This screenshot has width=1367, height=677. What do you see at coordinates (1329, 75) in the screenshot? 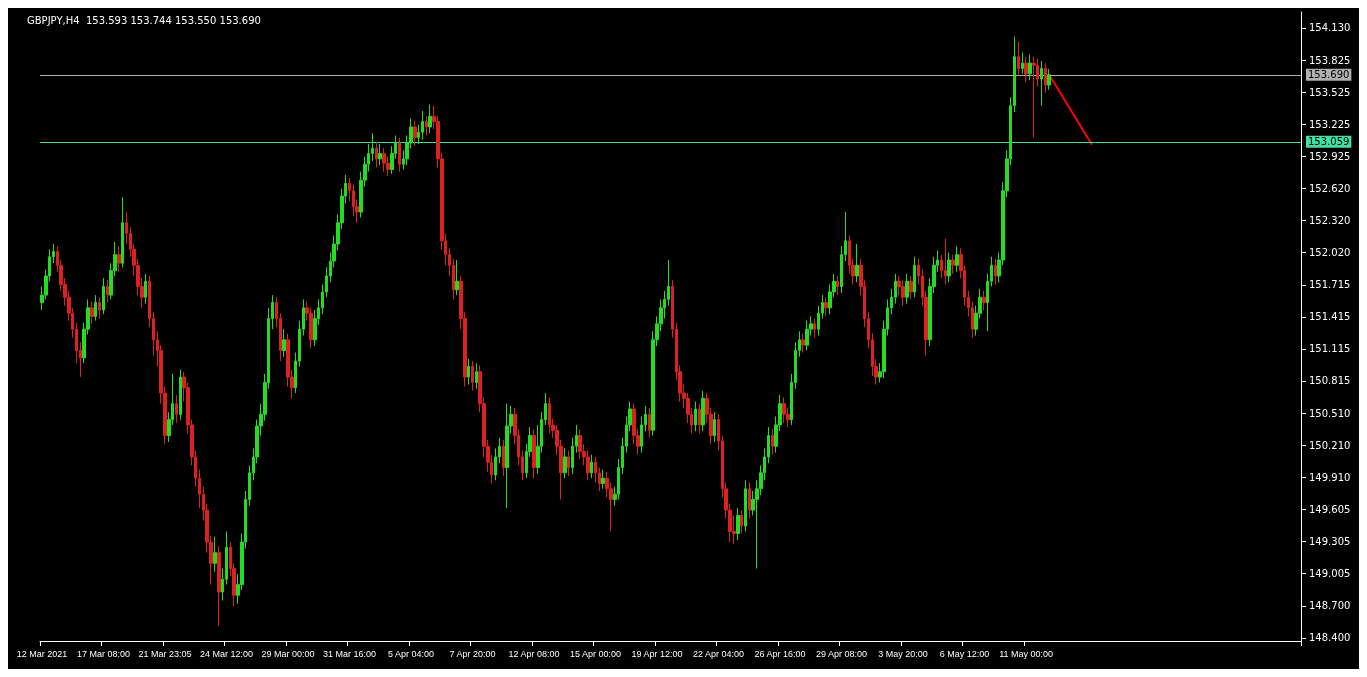
I see `ref-line-label: 153.690` at bounding box center [1329, 75].